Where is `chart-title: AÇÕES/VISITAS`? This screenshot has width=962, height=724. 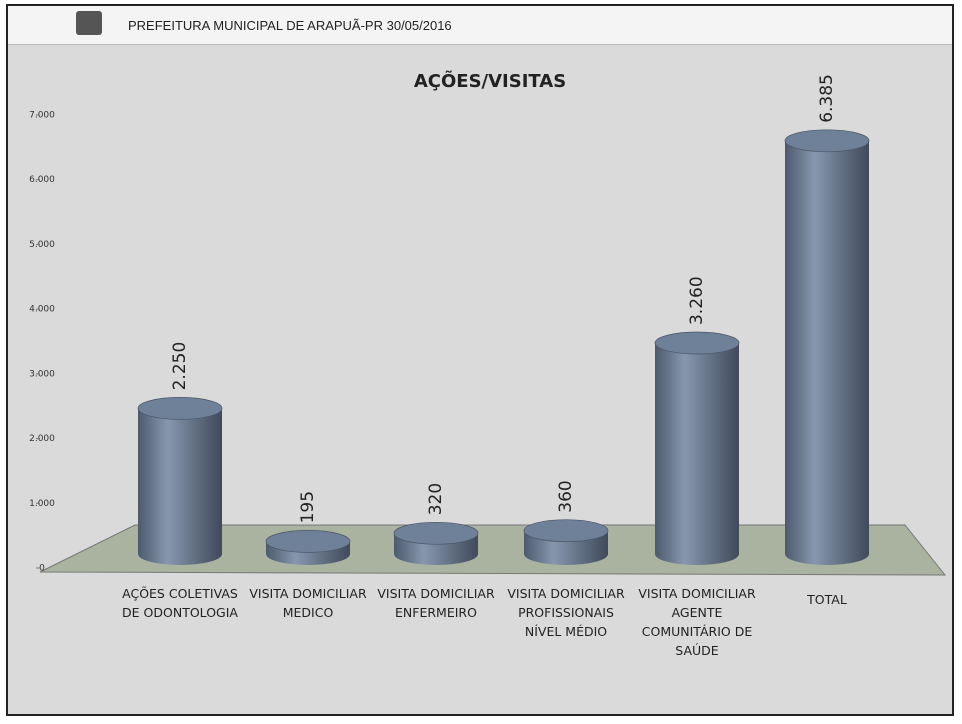
chart-title: AÇÕES/VISITAS is located at coordinates (490, 80).